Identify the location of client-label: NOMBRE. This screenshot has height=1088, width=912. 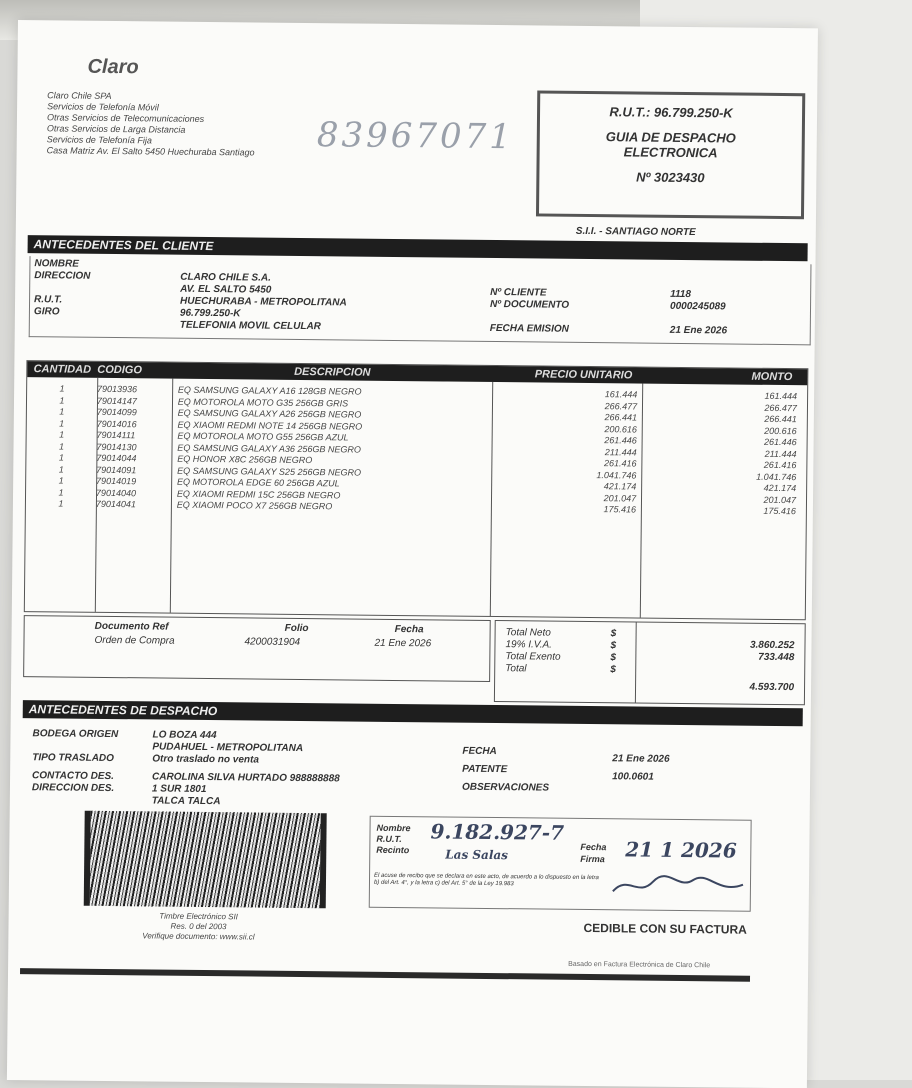
(56, 264).